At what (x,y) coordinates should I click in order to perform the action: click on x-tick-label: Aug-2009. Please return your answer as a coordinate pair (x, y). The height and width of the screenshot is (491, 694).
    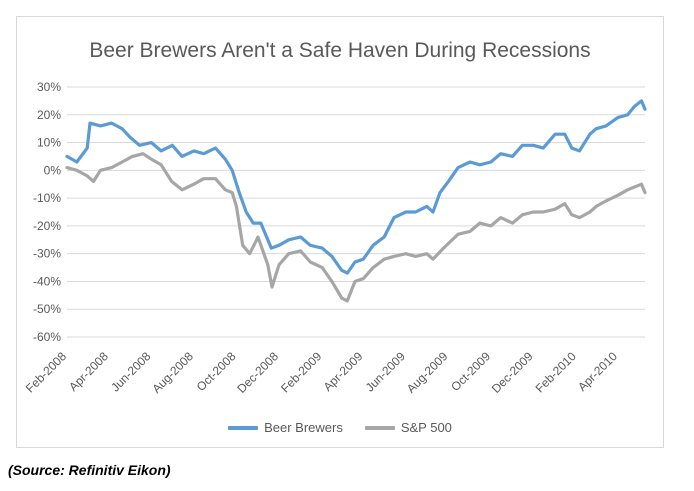
    Looking at the image, I should click on (427, 372).